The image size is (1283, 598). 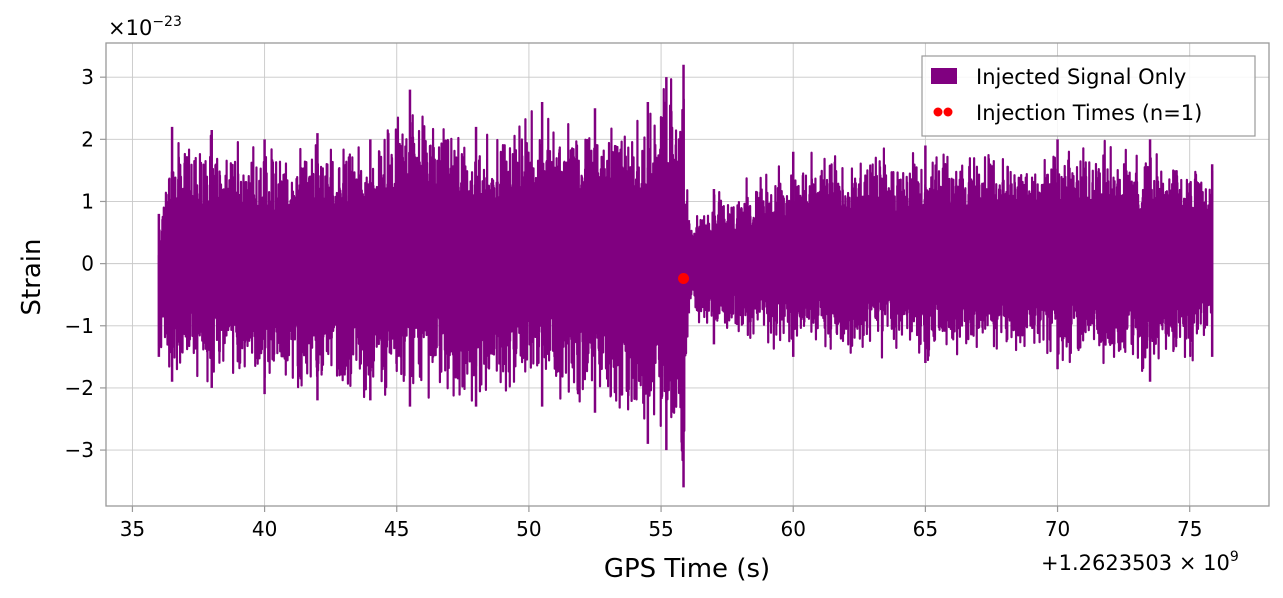 I want to click on x-tick-label: 55, so click(x=660, y=529).